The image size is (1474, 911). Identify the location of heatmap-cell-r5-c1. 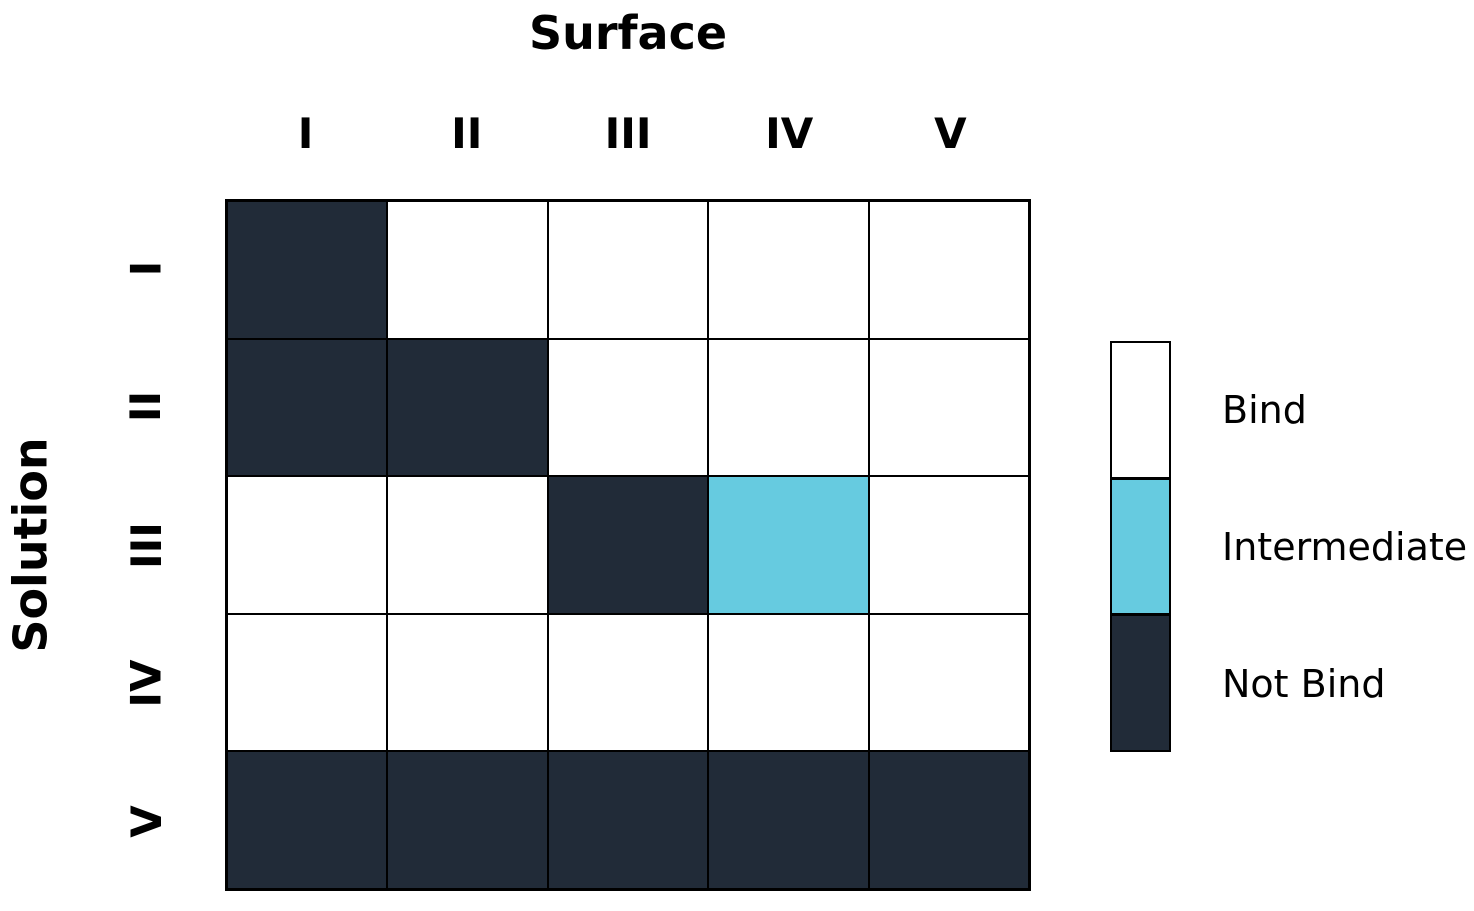
(307, 820).